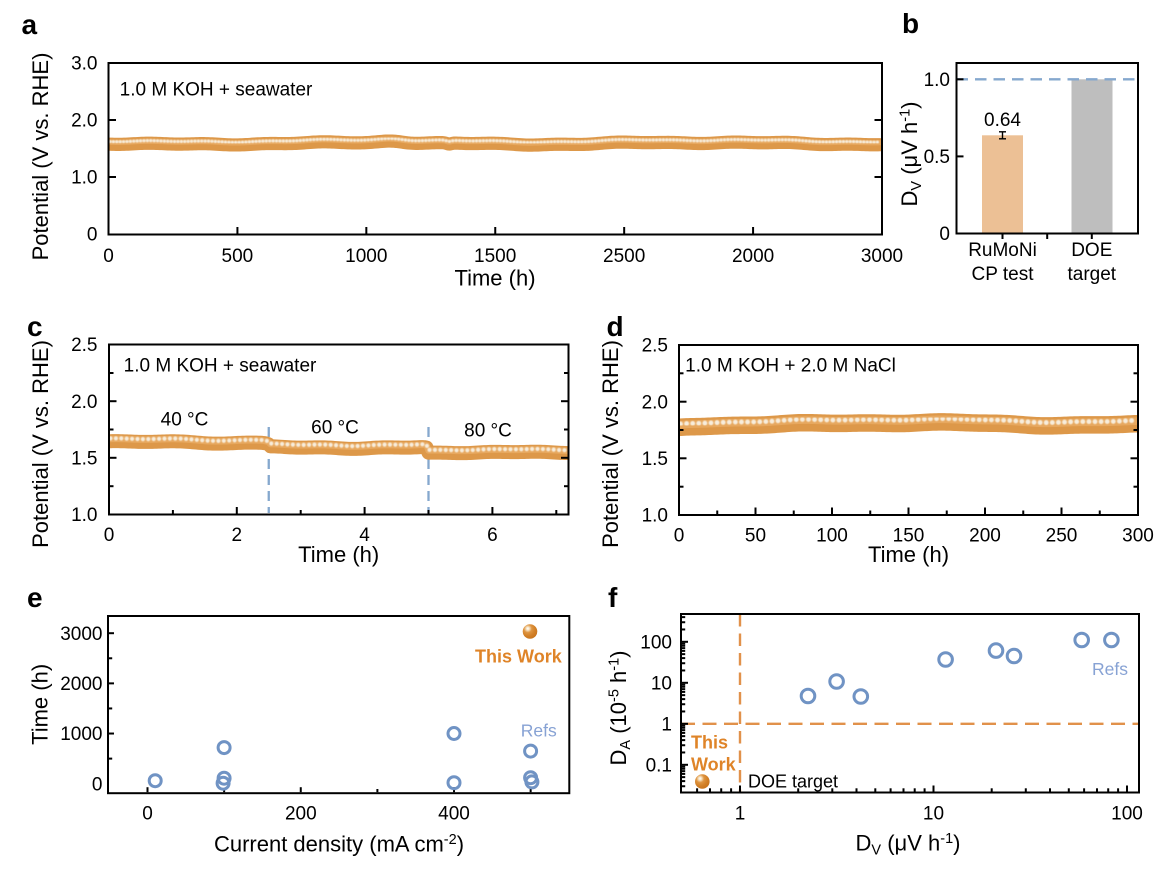  Describe the element at coordinates (519, 656) in the screenshot. I see `svg-text: This Work` at that location.